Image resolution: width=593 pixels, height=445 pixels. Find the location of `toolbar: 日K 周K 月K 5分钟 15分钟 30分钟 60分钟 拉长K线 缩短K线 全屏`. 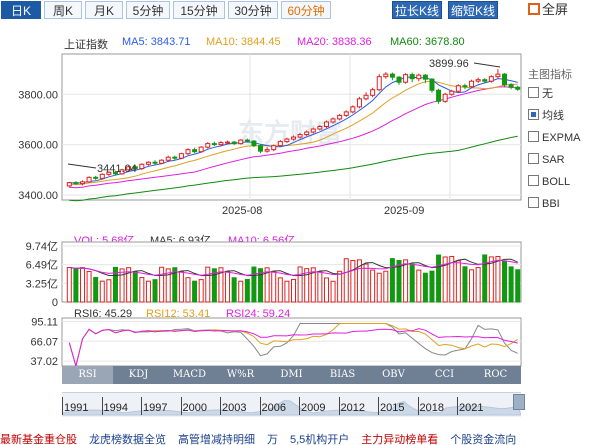

toolbar: 日K 周K 月K 5分钟 15分钟 30分钟 60分钟 拉长K线 缩短K线 全屏 is located at coordinates (296, 11).